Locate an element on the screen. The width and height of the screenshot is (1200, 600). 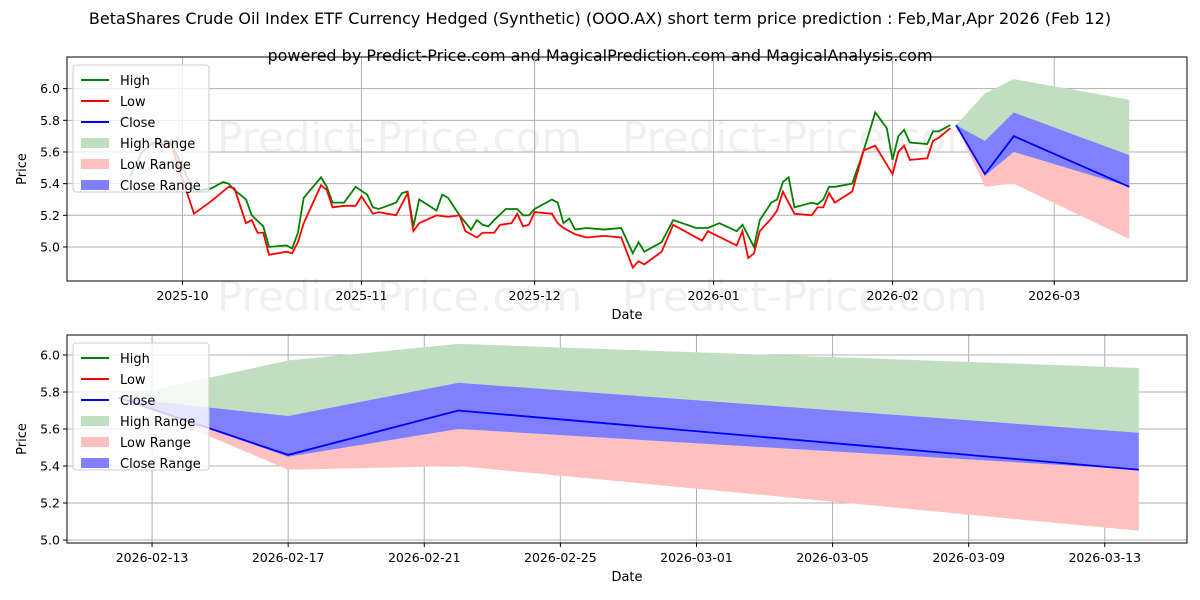
x-tick-label: 2025-11 is located at coordinates (361, 295).